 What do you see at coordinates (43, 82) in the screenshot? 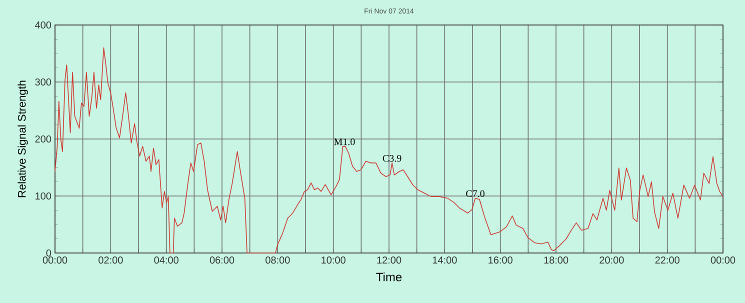
I see `y-tick-label: 300` at bounding box center [43, 82].